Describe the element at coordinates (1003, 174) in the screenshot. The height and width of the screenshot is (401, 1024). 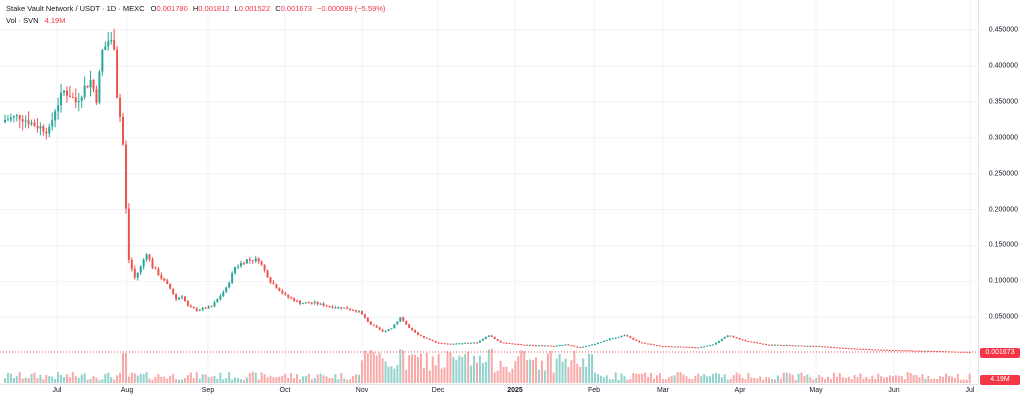
I see `price-tick-label: 0.250000` at that location.